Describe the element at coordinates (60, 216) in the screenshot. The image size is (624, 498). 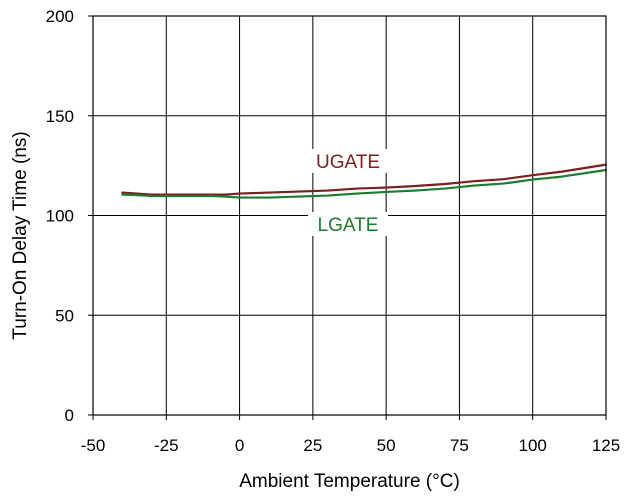
I see `y-tick-label: 100` at that location.